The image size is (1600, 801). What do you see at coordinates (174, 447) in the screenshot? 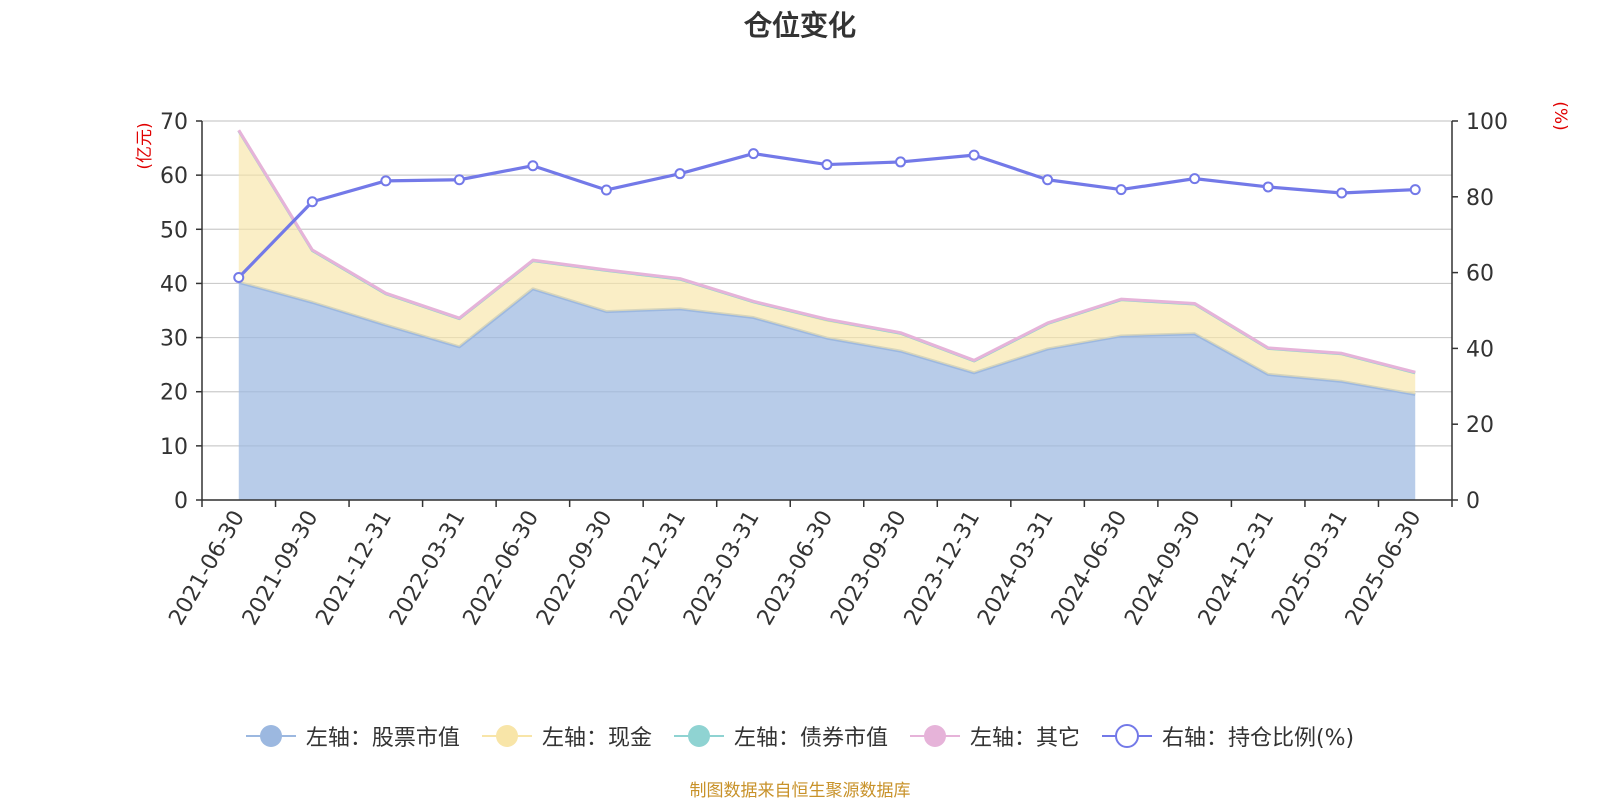
I see `left-tick-label: 10` at bounding box center [174, 447].